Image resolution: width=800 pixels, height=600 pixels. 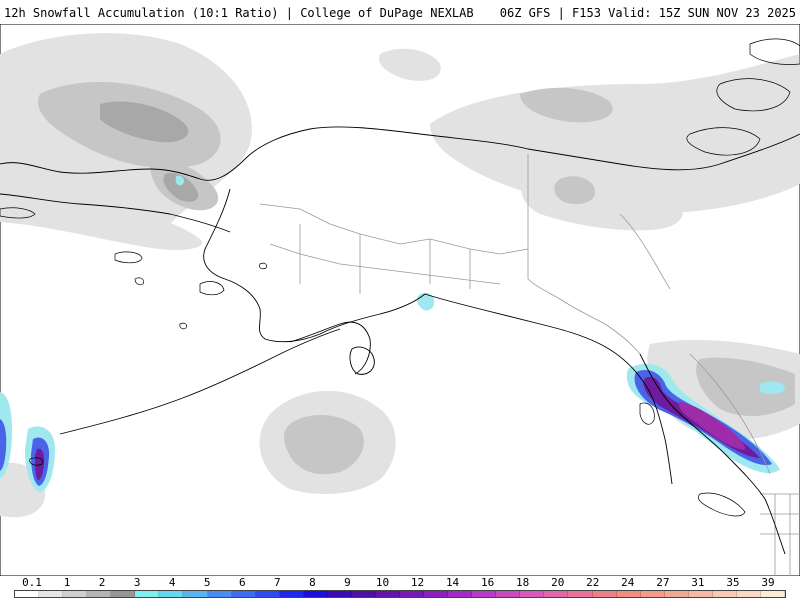 What do you see at coordinates (200, 381) in the screenshot?
I see `coastline-aleutian-chain` at bounding box center [200, 381].